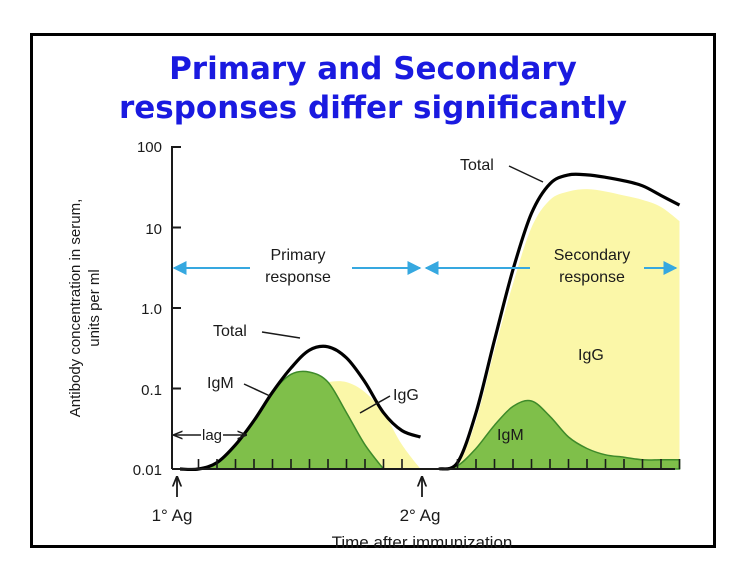  What do you see at coordinates (151, 390) in the screenshot?
I see `y-tick-label-0-1: 0.1` at bounding box center [151, 390].